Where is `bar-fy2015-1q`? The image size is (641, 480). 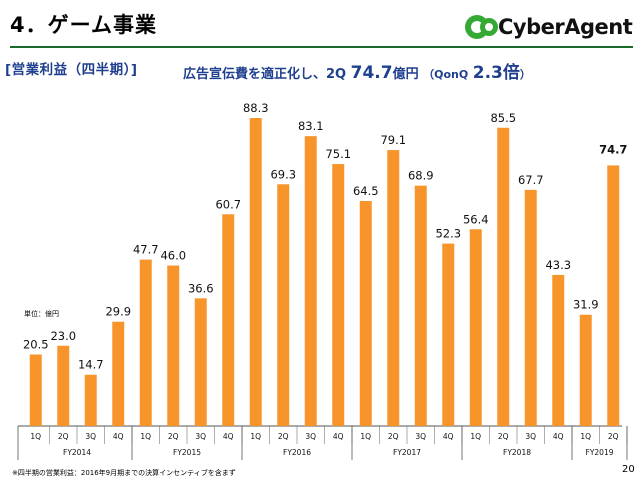 bar-fy2015-1q is located at coordinates (145, 342).